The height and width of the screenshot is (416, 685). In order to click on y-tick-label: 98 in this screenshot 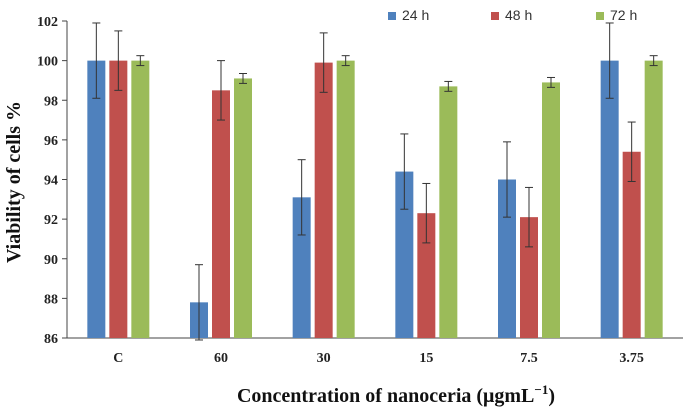, I will do `click(51, 101)`.